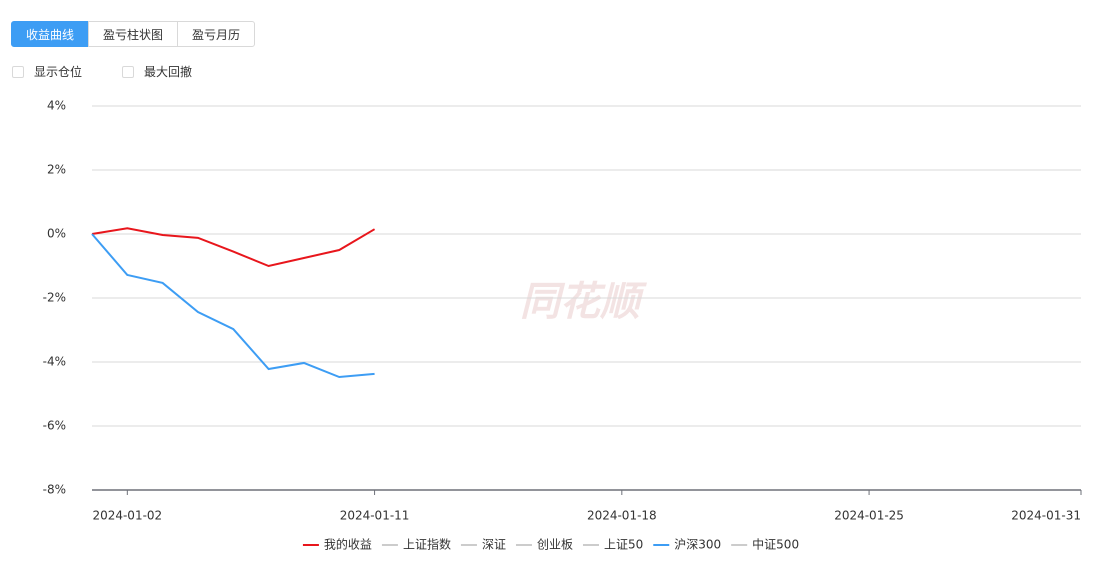 The height and width of the screenshot is (577, 1118). I want to click on checkbox: 最大回撤, so click(157, 71).